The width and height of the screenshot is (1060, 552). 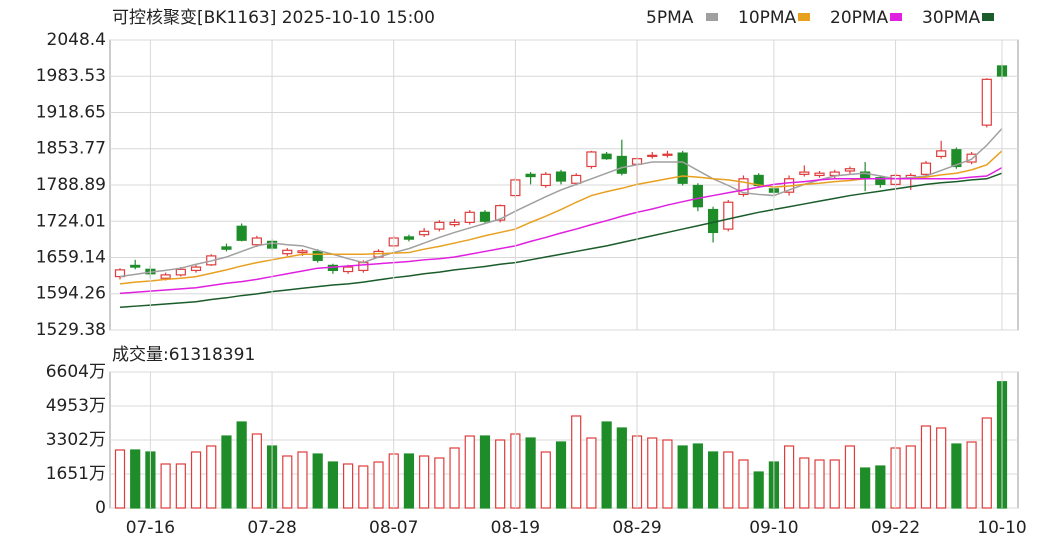 I want to click on legend-label: 5PMA, so click(x=670, y=18).